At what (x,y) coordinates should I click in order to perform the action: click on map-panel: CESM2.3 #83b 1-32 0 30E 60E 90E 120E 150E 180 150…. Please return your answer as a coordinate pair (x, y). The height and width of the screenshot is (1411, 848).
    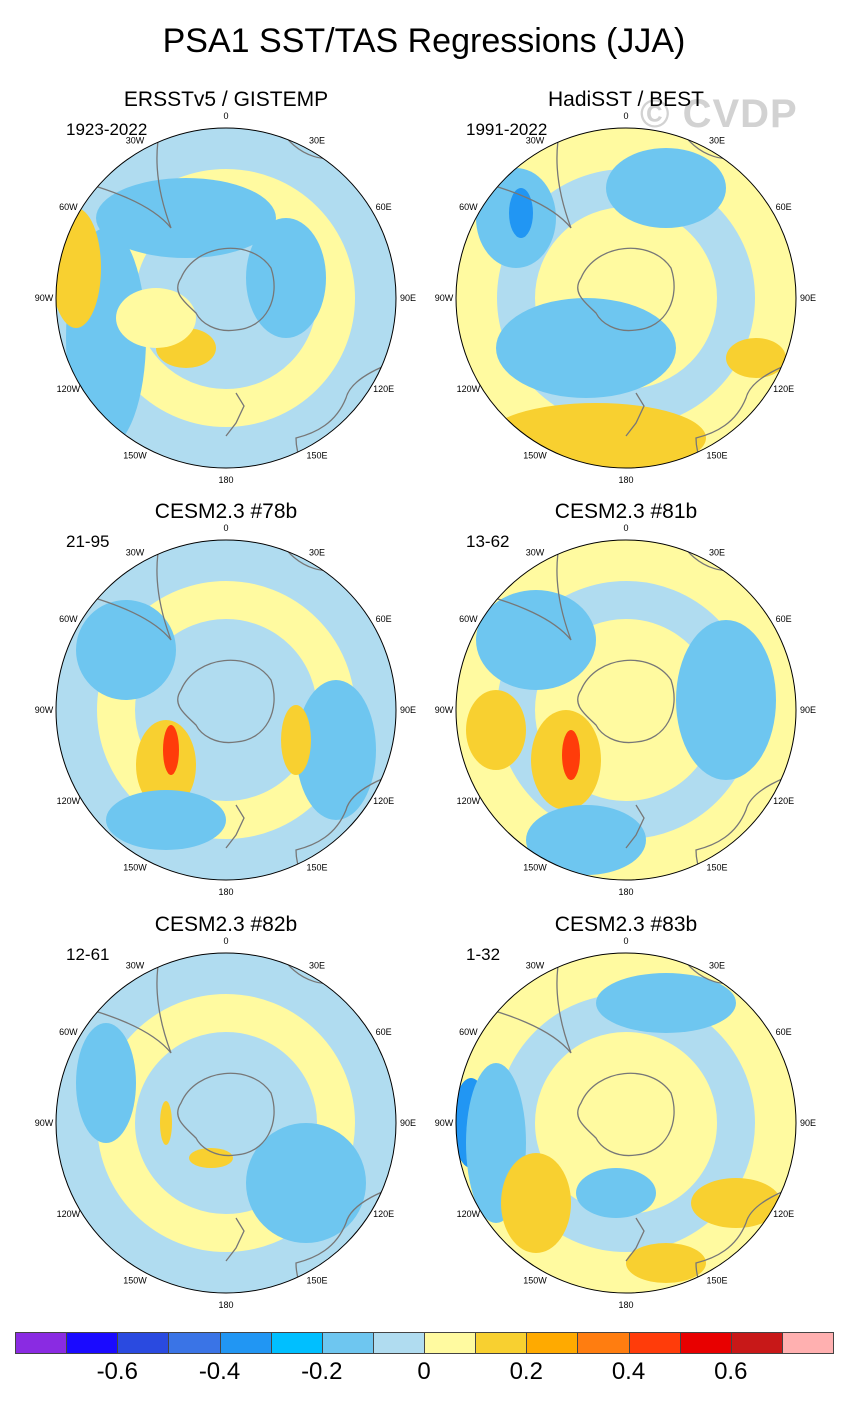
    Looking at the image, I should click on (641, 1111).